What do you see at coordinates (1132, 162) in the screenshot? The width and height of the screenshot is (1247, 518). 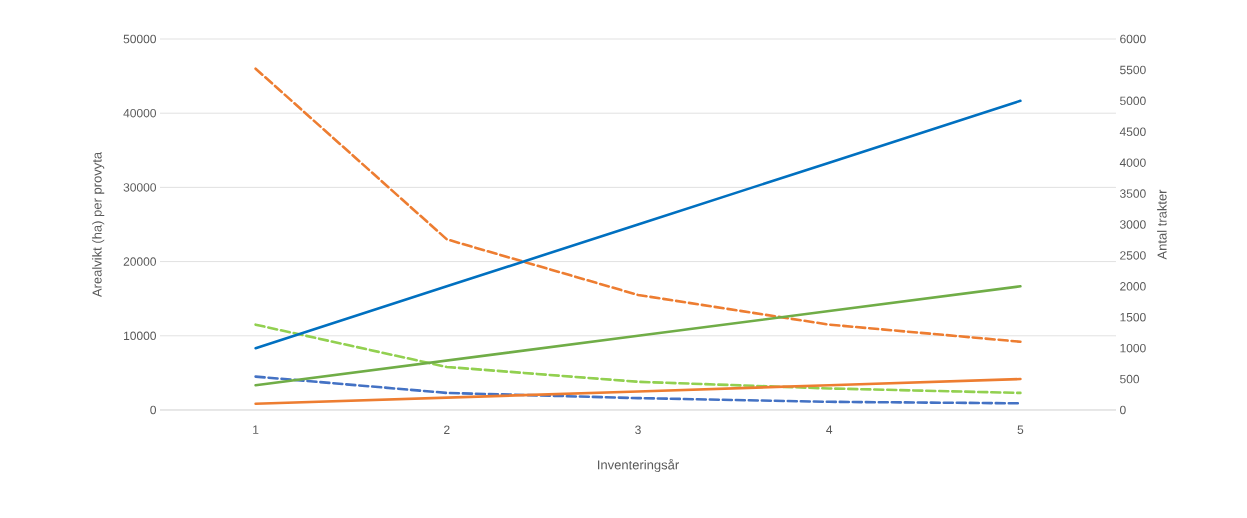 I see `y2-tick-label: 4000` at bounding box center [1132, 162].